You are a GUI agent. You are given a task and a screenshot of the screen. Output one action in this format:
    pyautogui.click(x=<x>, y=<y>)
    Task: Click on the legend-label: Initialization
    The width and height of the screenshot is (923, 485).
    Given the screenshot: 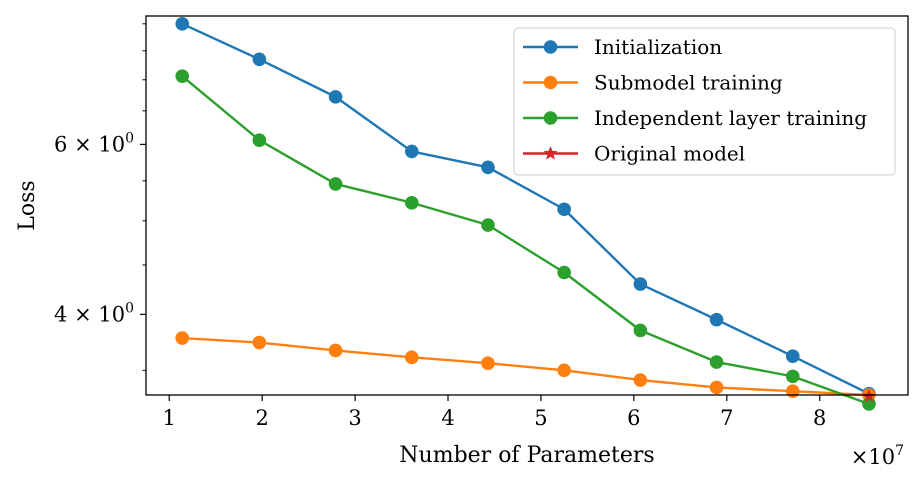 What is the action you would take?
    pyautogui.click(x=658, y=47)
    